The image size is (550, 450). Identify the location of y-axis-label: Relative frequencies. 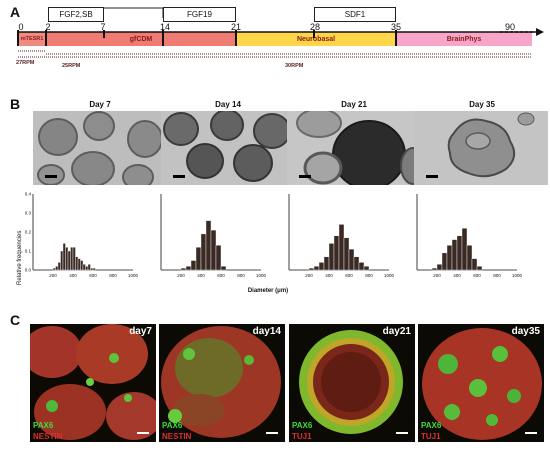
(20, 258).